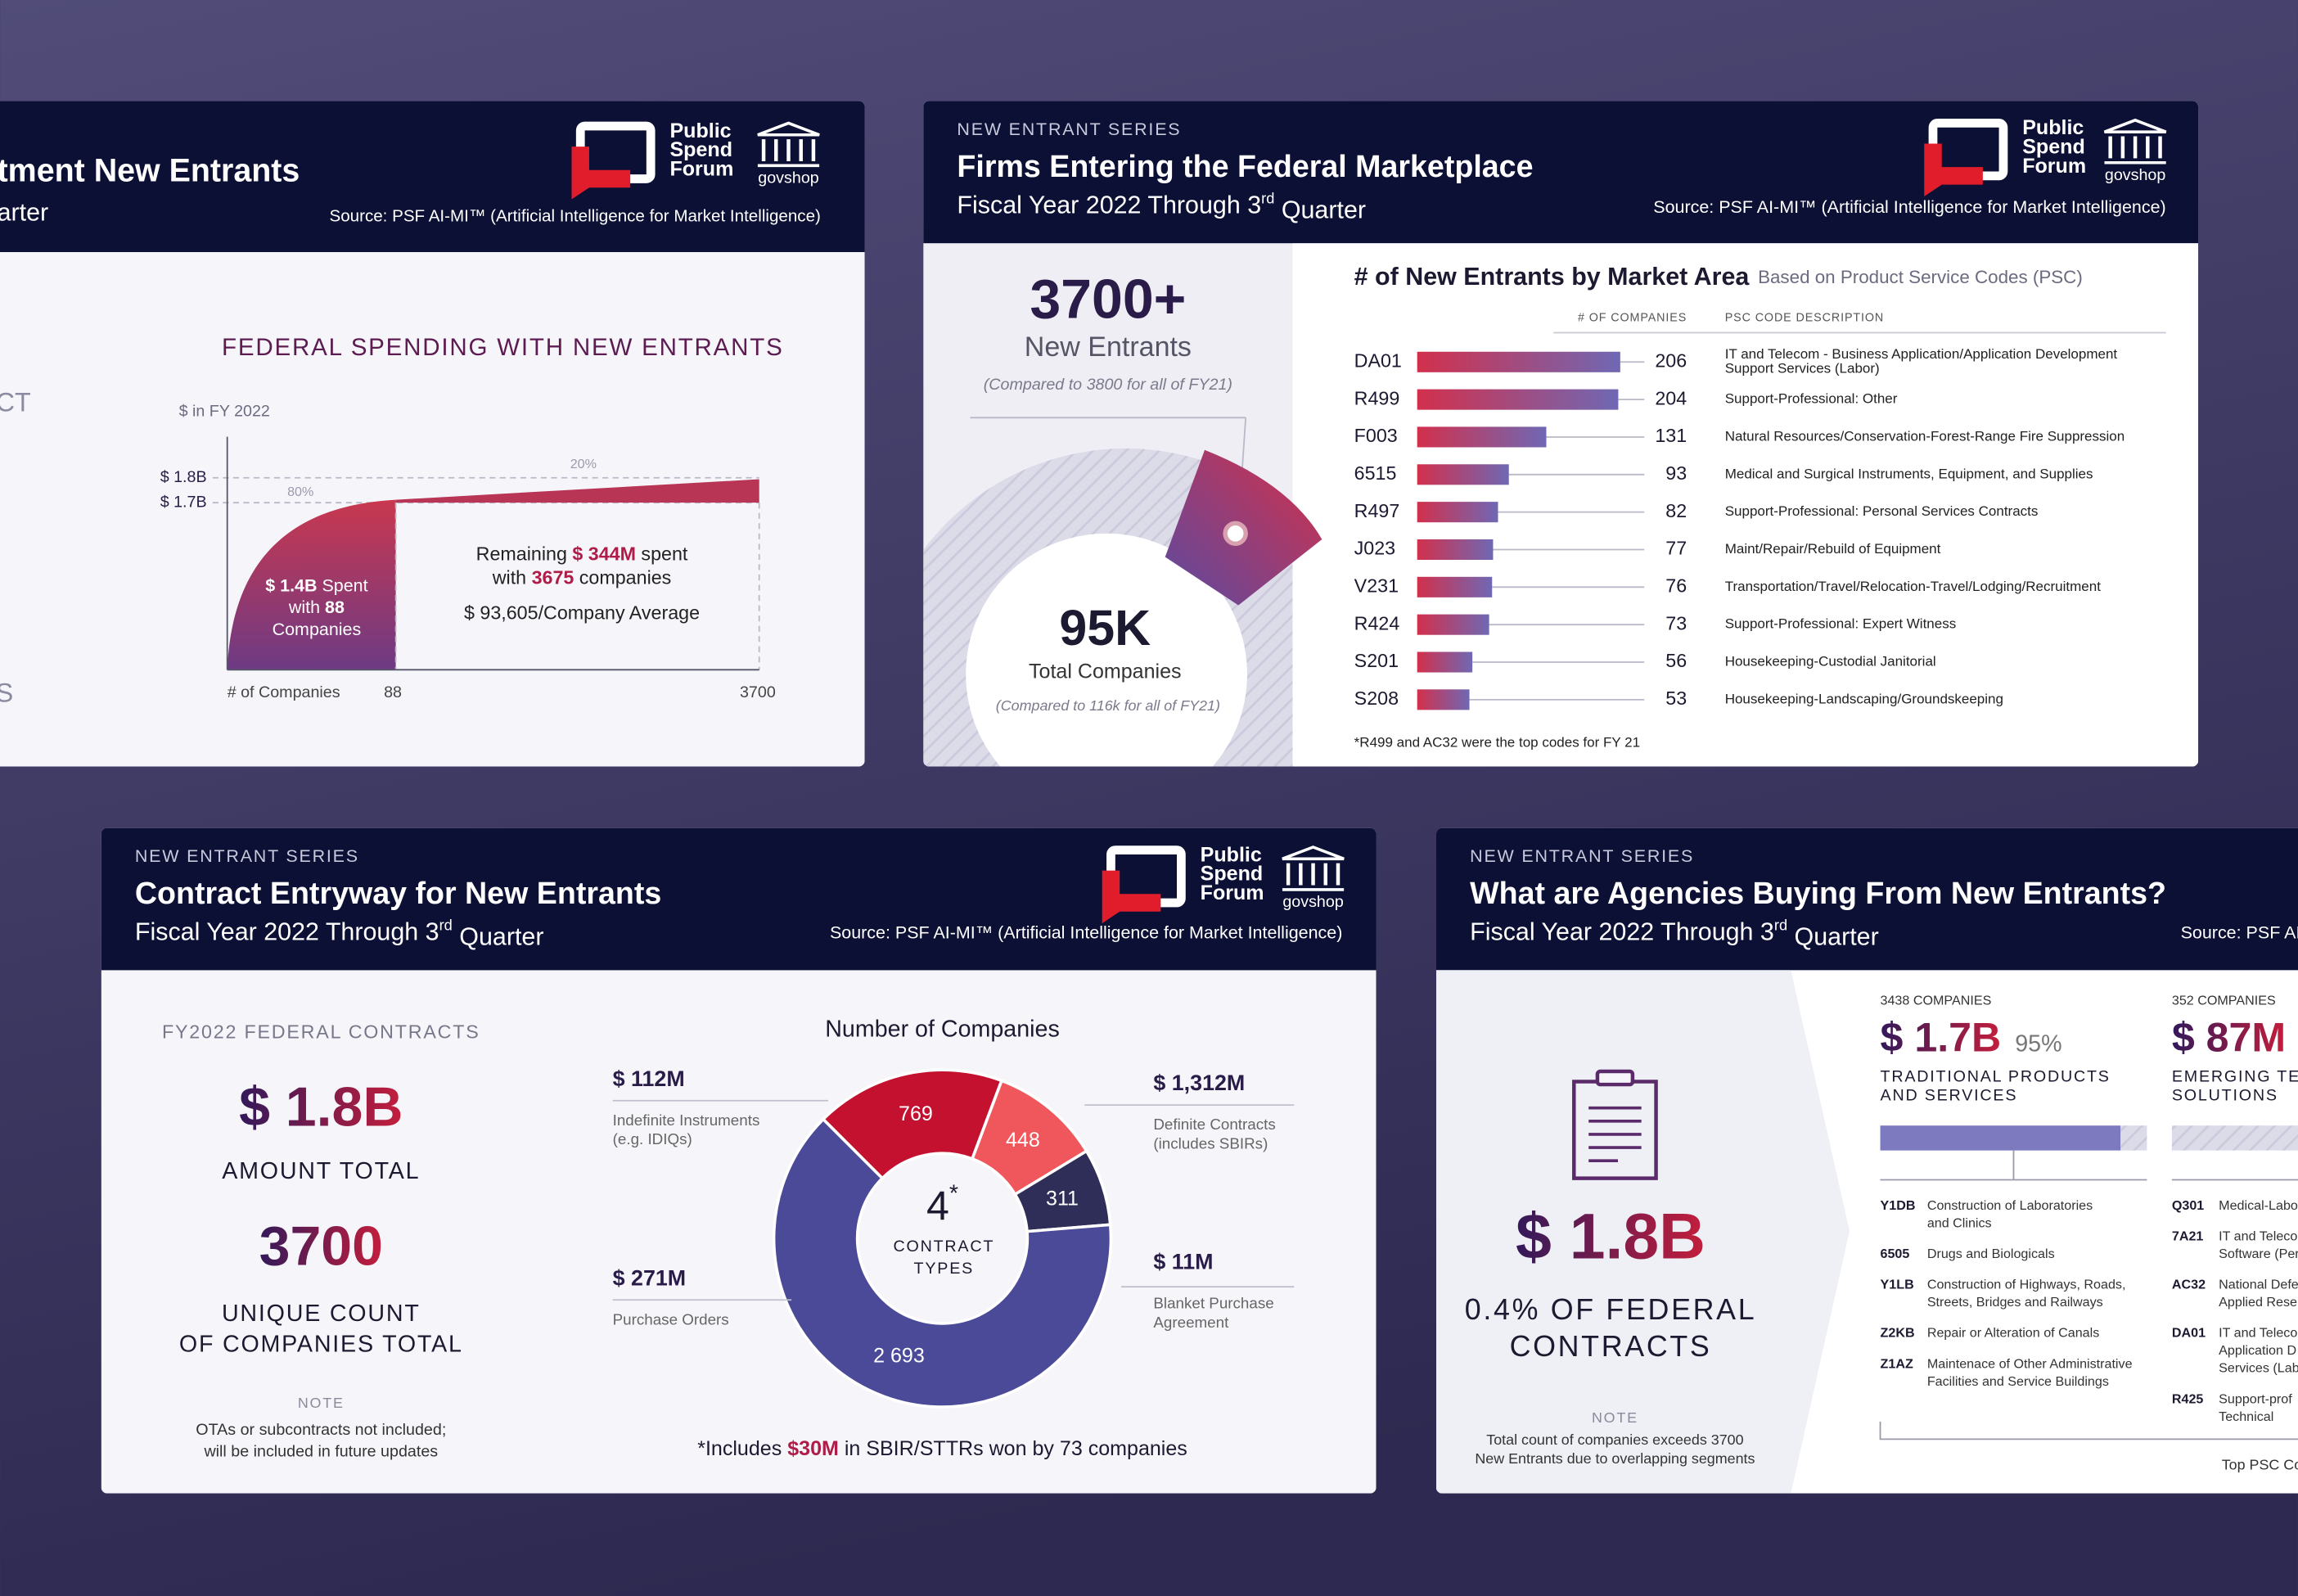  I want to click on area-note: with 88, so click(317, 607).